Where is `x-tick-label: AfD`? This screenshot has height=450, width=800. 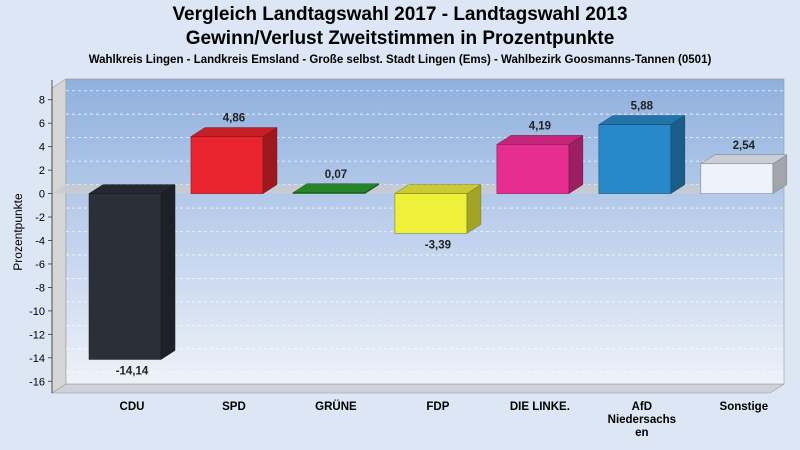 x-tick-label: AfD is located at coordinates (642, 407).